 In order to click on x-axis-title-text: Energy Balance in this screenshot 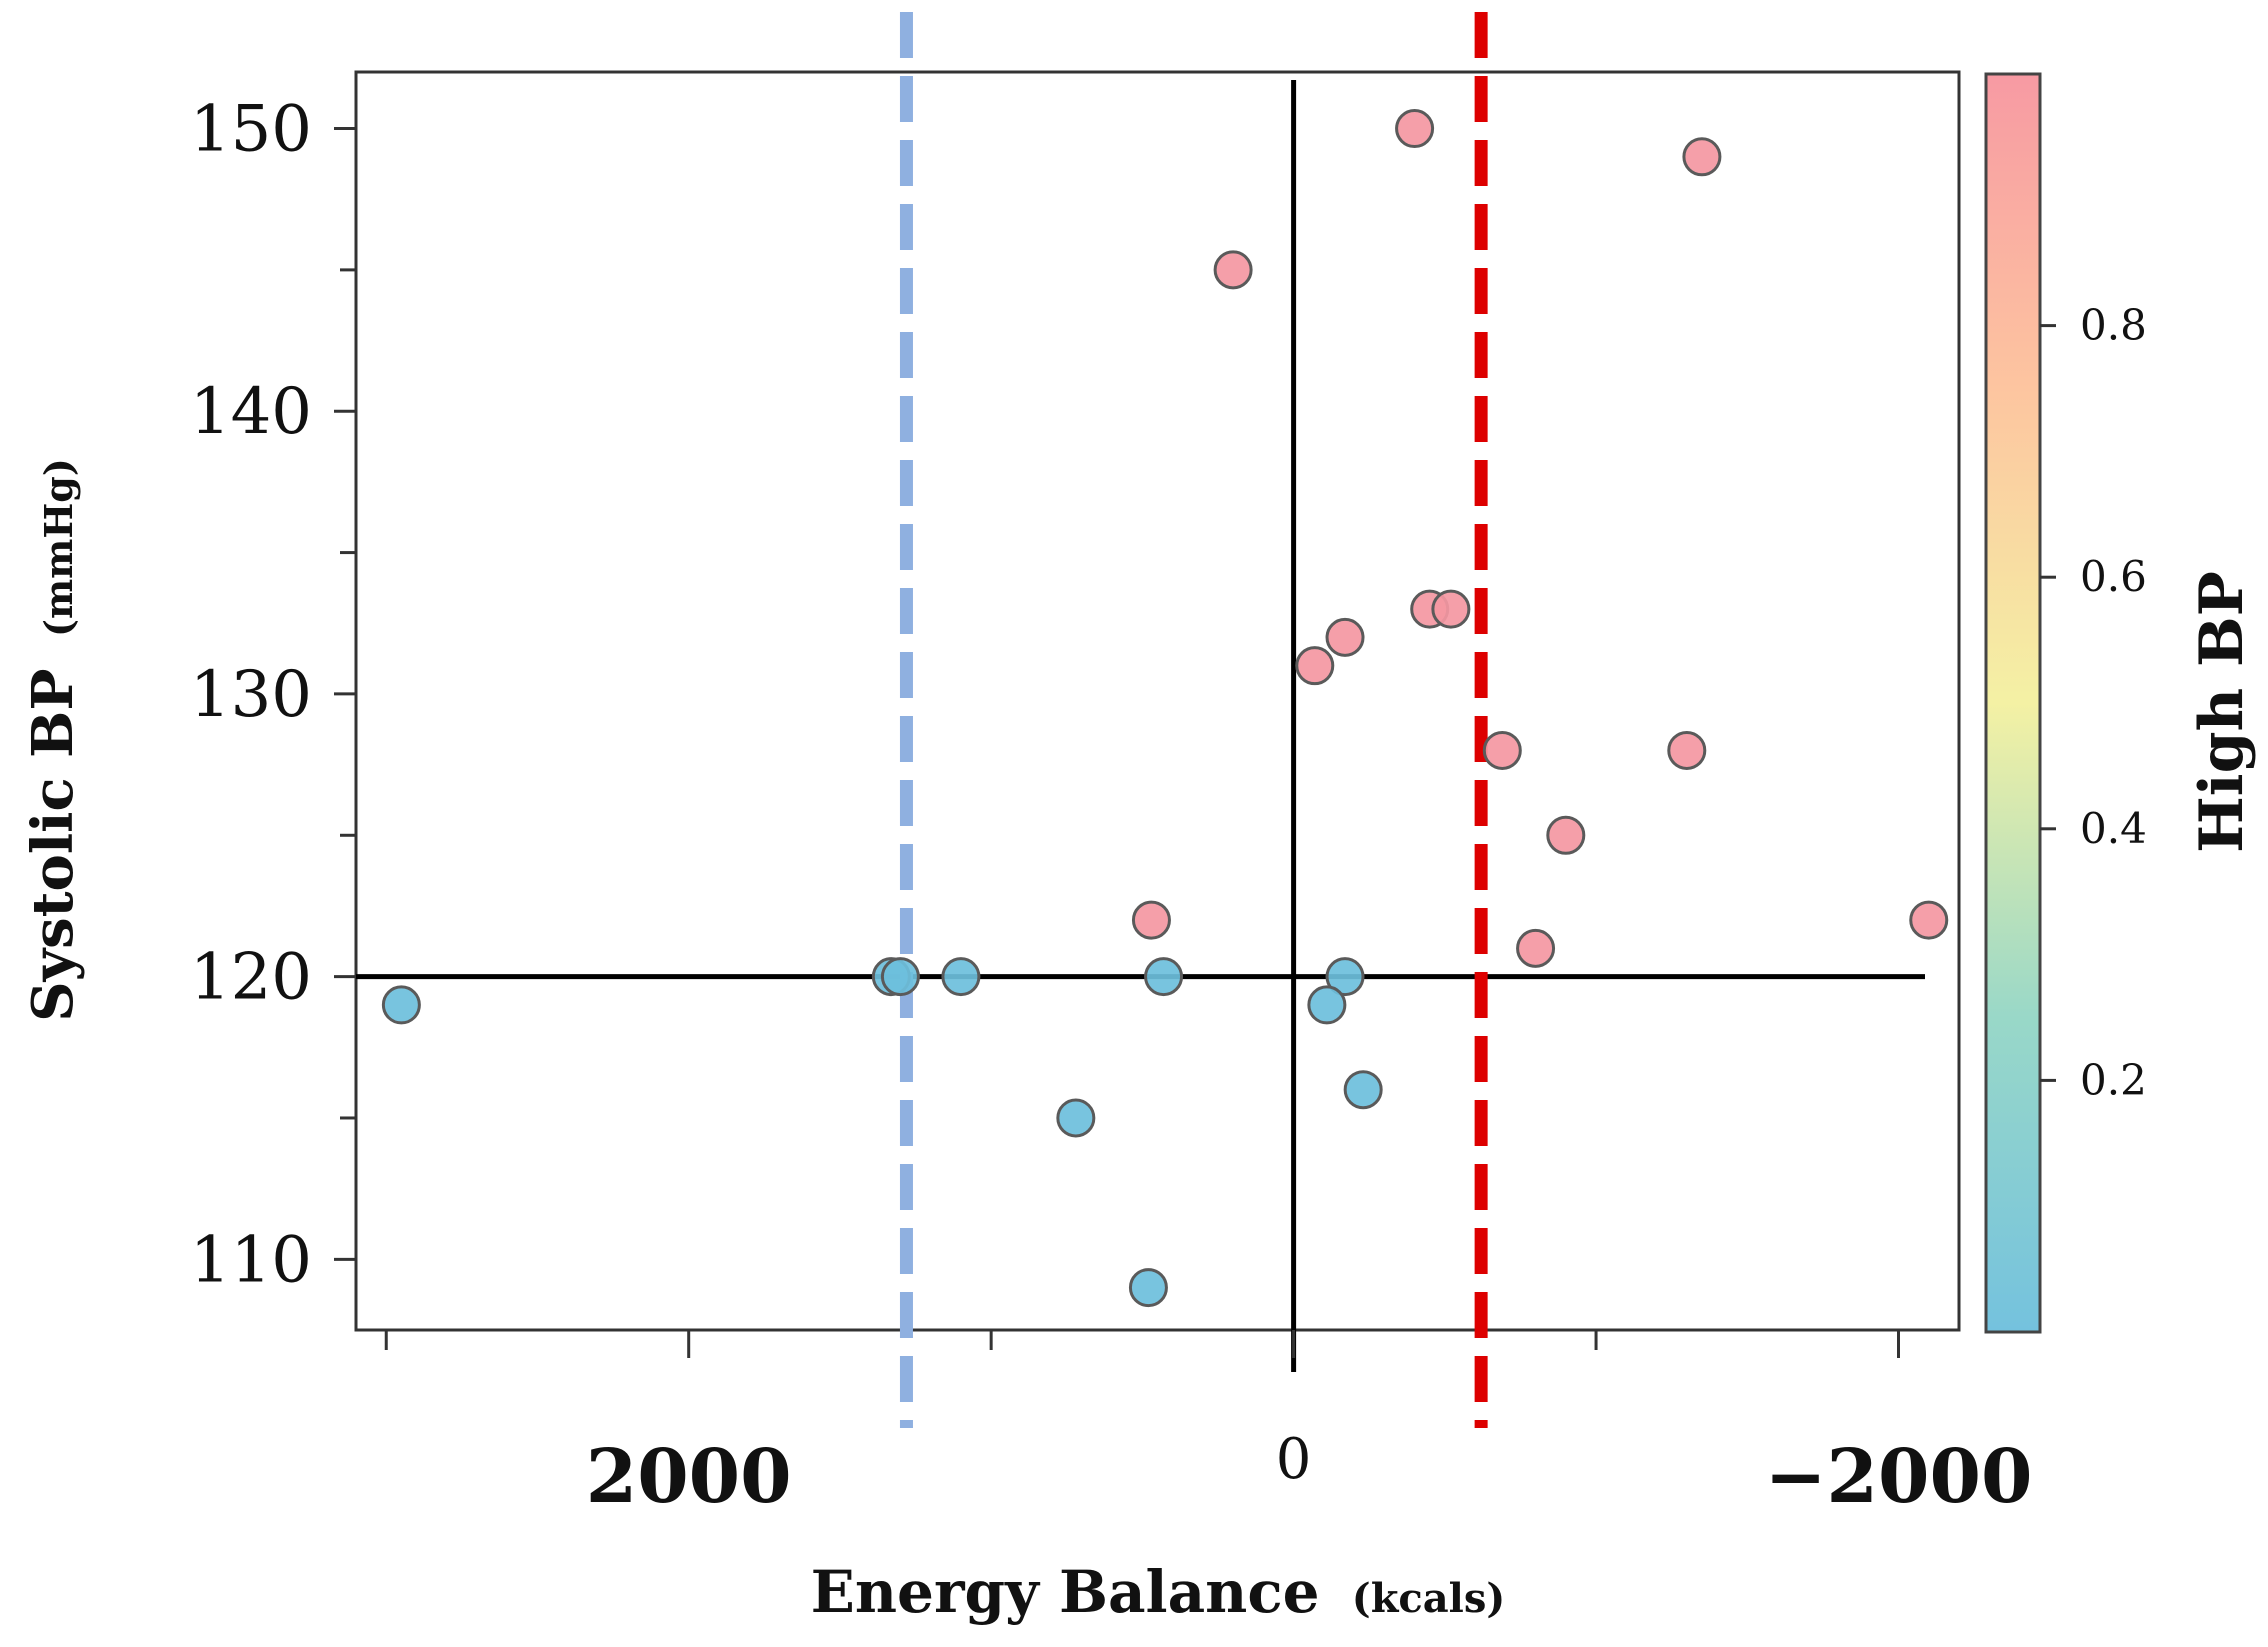, I will do `click(1065, 1592)`.